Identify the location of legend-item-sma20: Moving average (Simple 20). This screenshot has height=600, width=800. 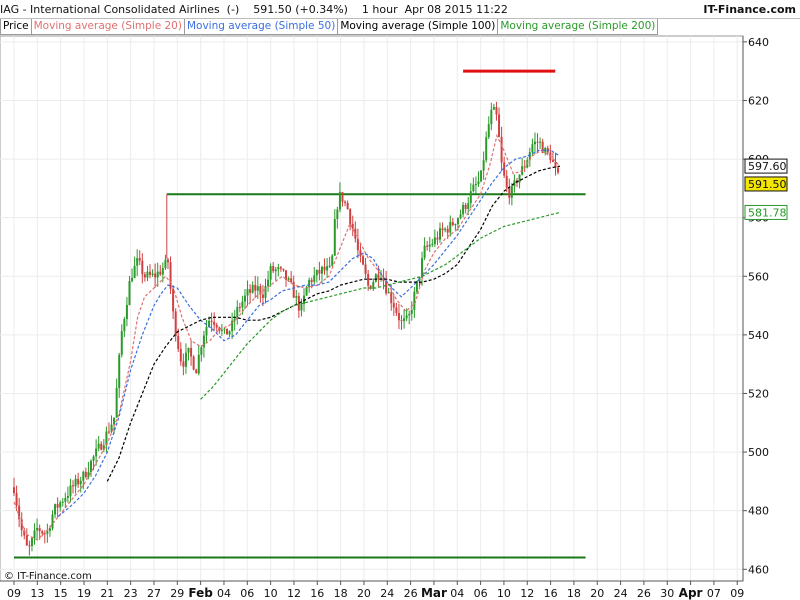
(107, 27).